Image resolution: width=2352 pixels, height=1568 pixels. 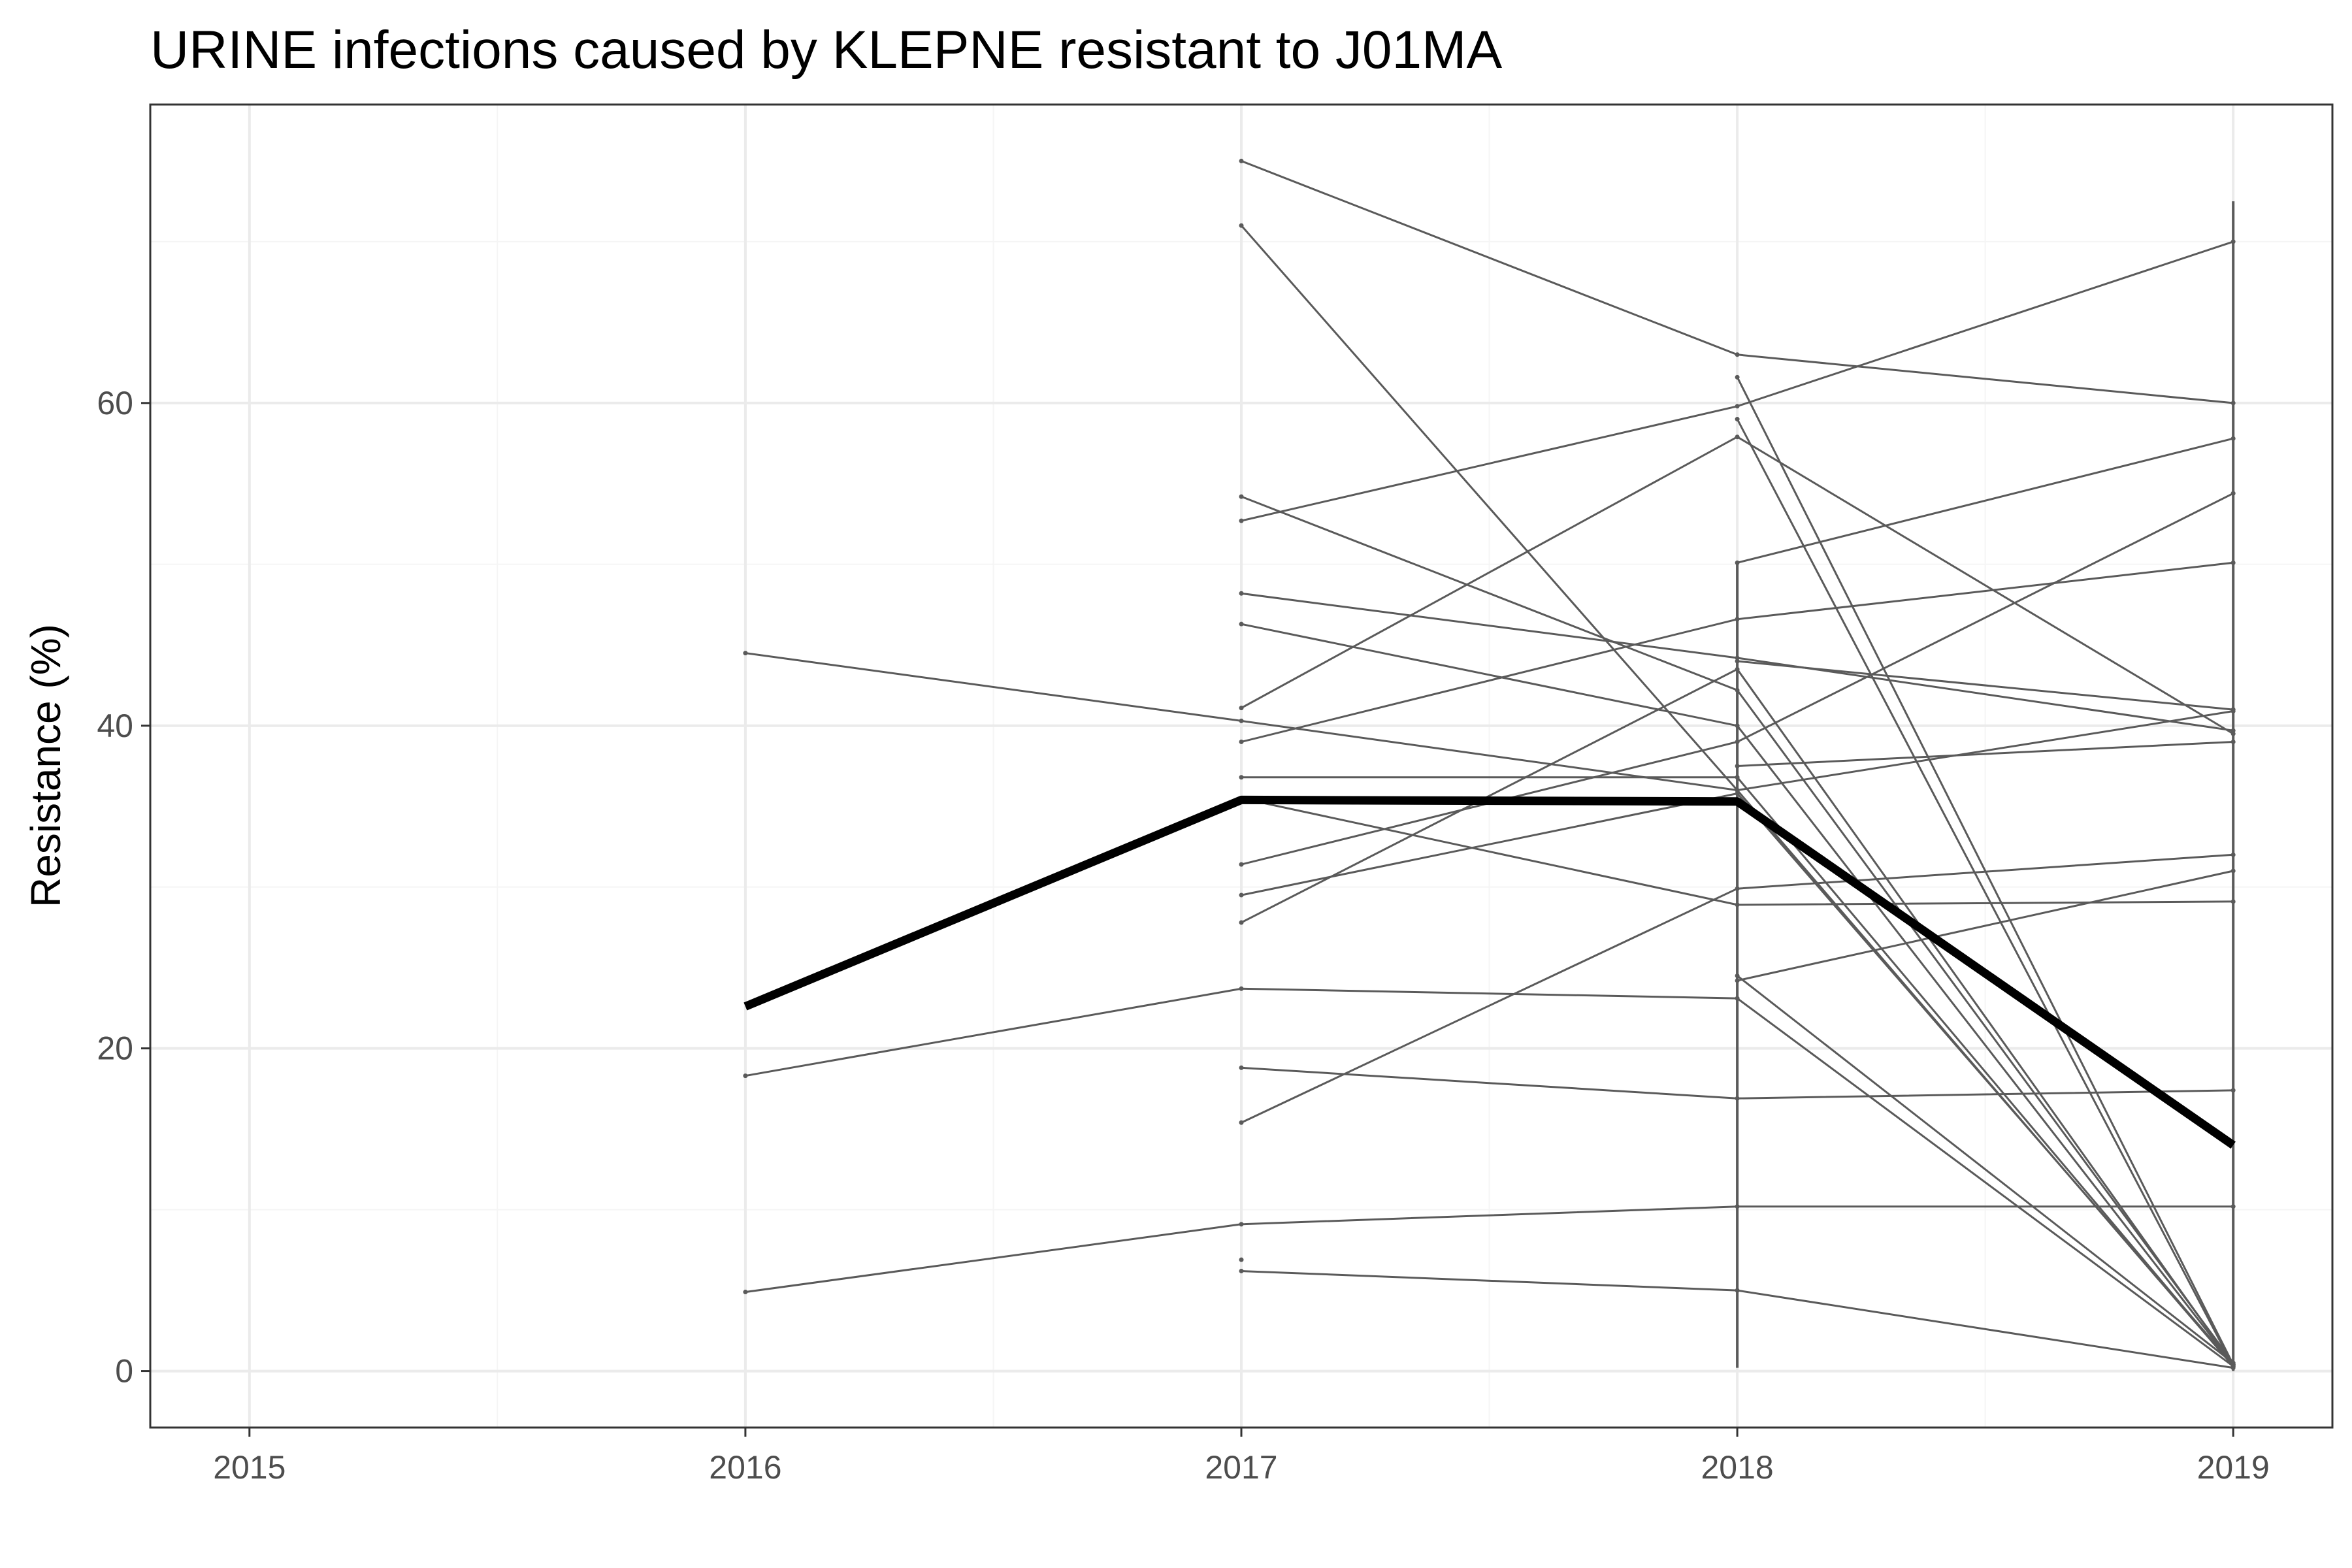 What do you see at coordinates (115, 1048) in the screenshot?
I see `y-tick-label: 20` at bounding box center [115, 1048].